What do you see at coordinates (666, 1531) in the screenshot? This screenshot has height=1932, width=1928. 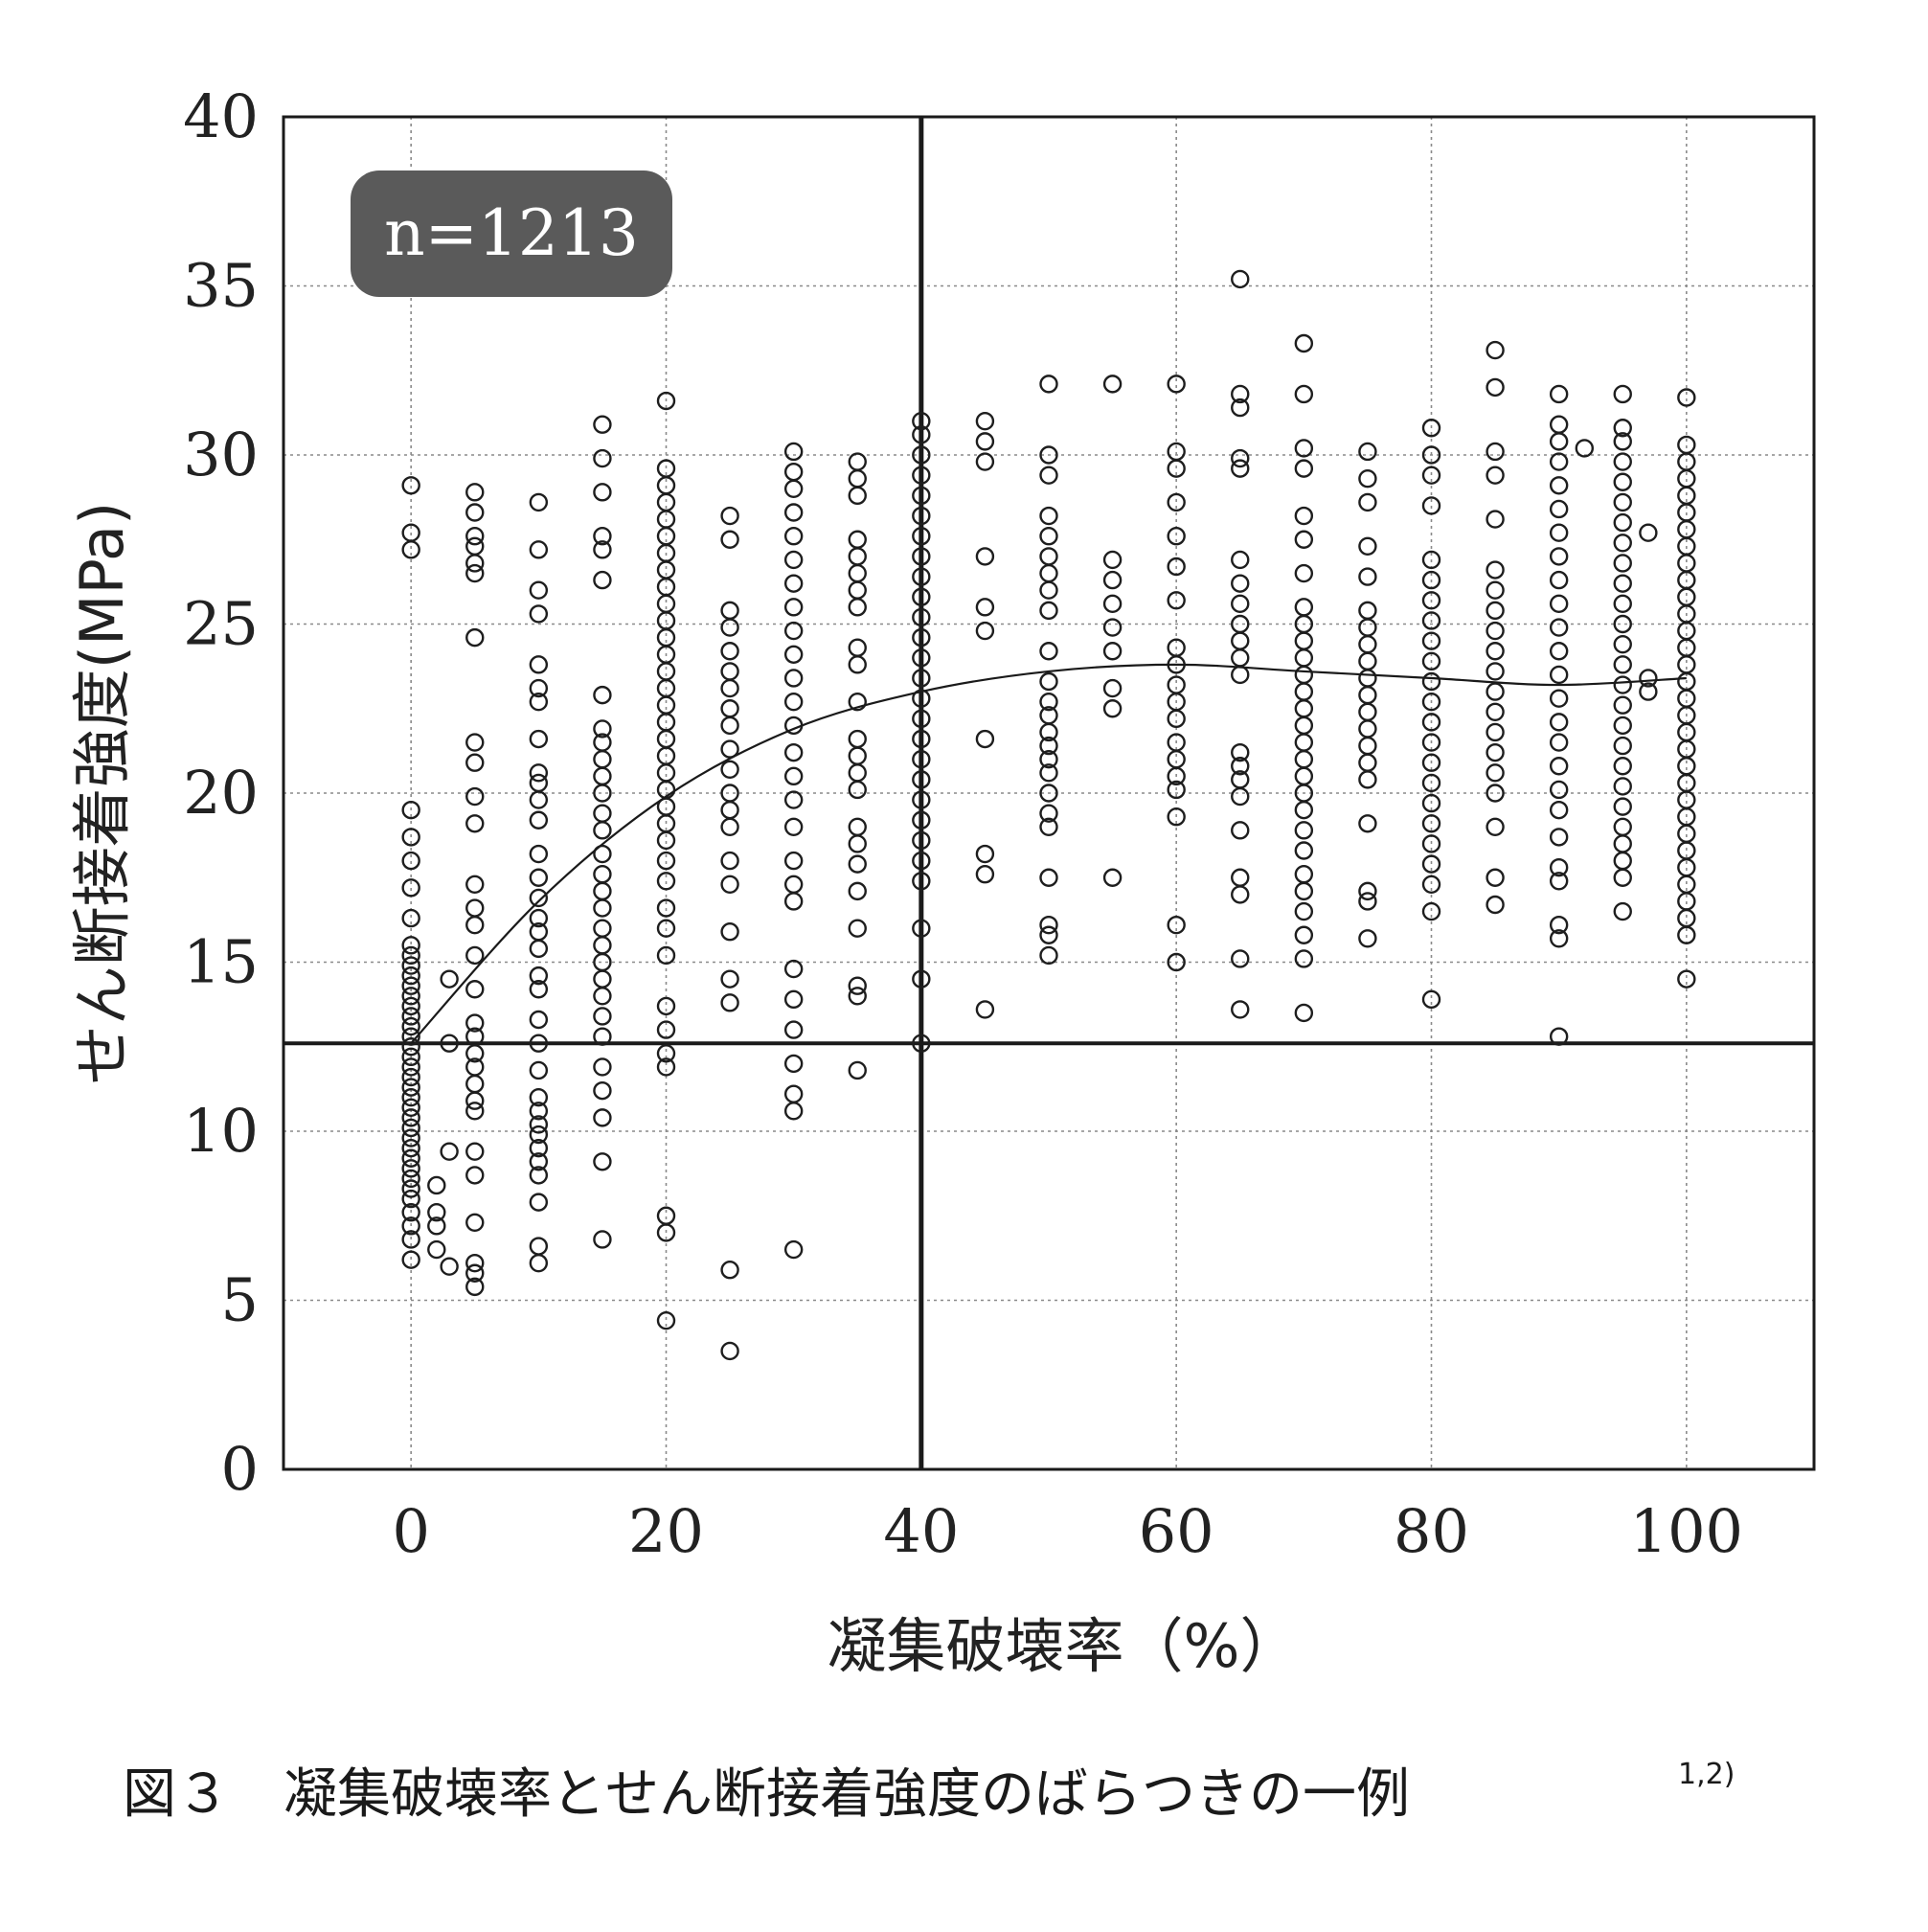 I see `x-tick-label-1: 20` at bounding box center [666, 1531].